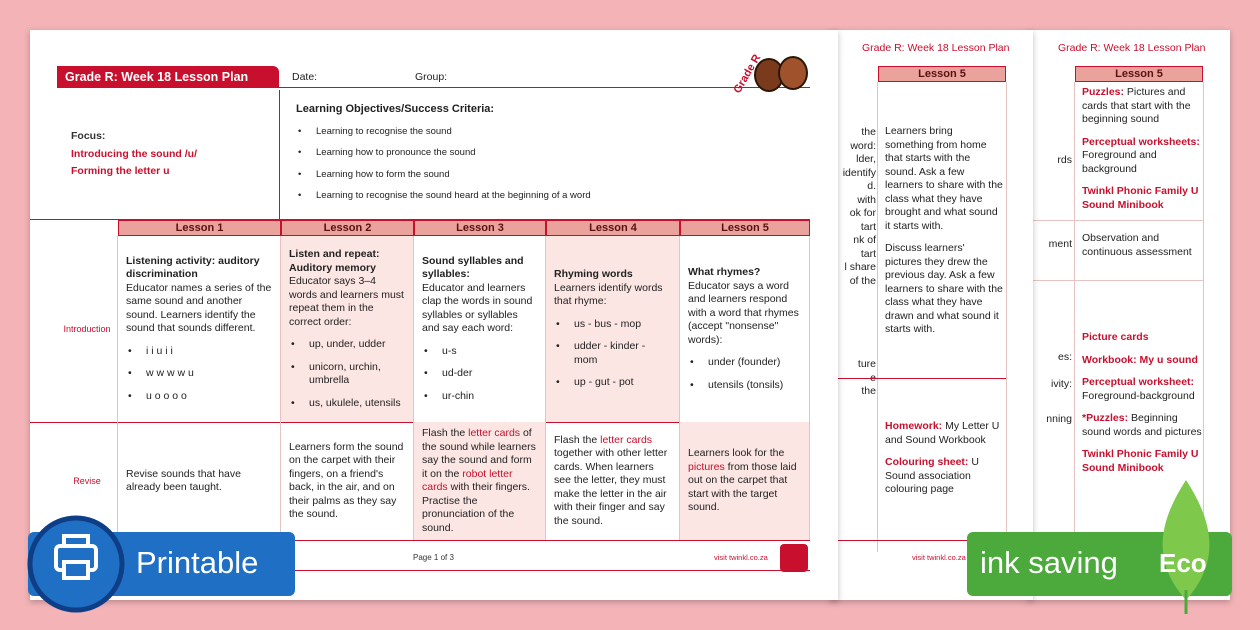 The width and height of the screenshot is (1260, 630). Describe the element at coordinates (862, 213) in the screenshot. I see `clipped-fragment: ok for` at that location.